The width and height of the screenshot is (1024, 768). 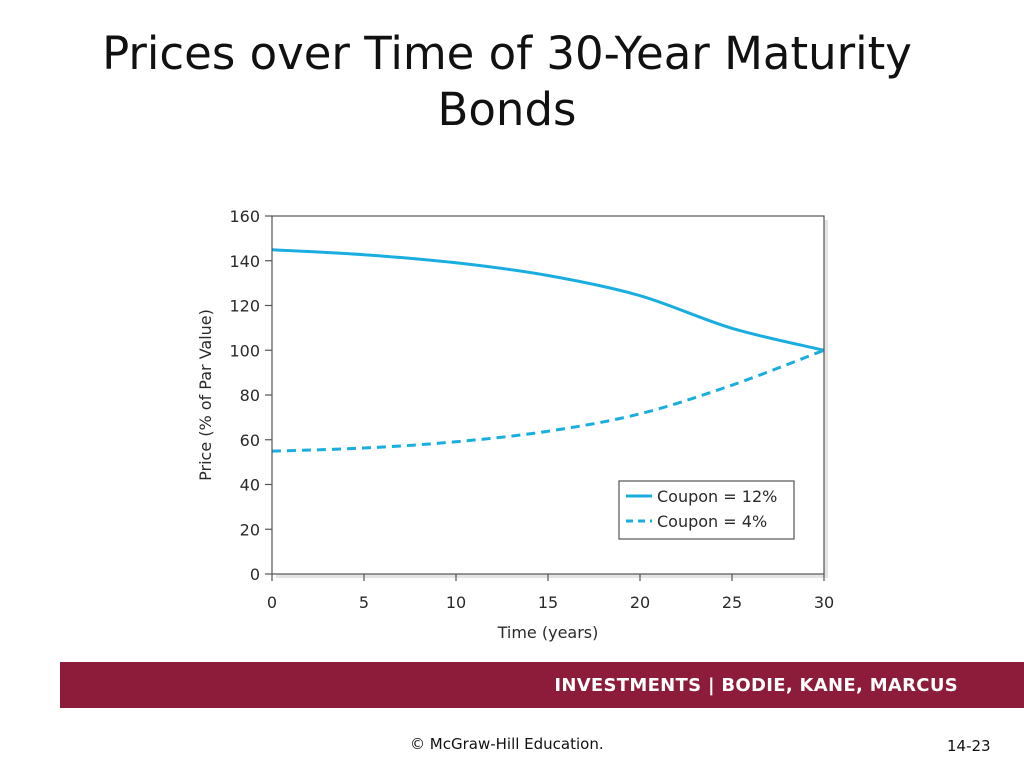 What do you see at coordinates (244, 261) in the screenshot?
I see `y-tick-label: 140` at bounding box center [244, 261].